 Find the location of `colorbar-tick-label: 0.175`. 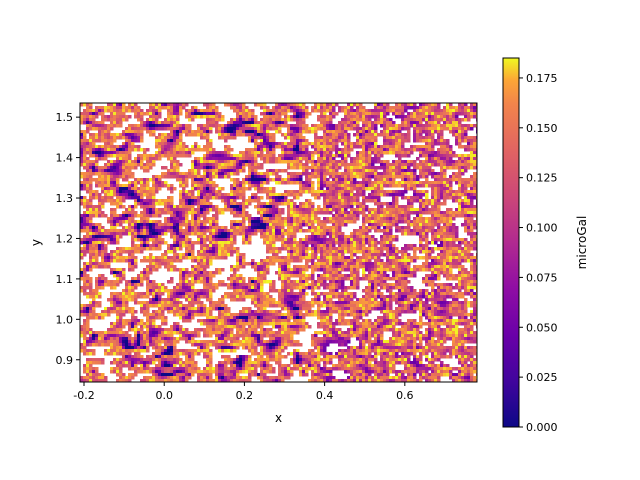

colorbar-tick-label: 0.175 is located at coordinates (542, 78).